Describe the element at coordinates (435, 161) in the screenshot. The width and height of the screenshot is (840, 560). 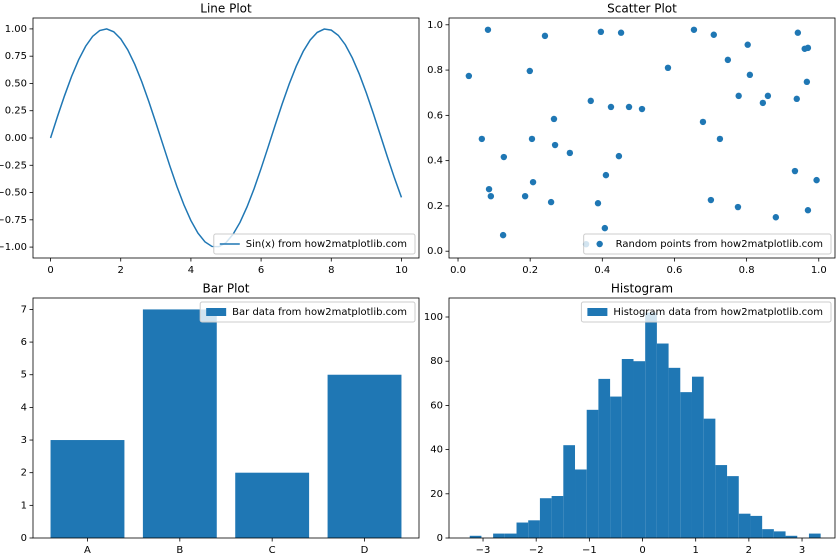
I see `y-tick-label: 0.4` at that location.